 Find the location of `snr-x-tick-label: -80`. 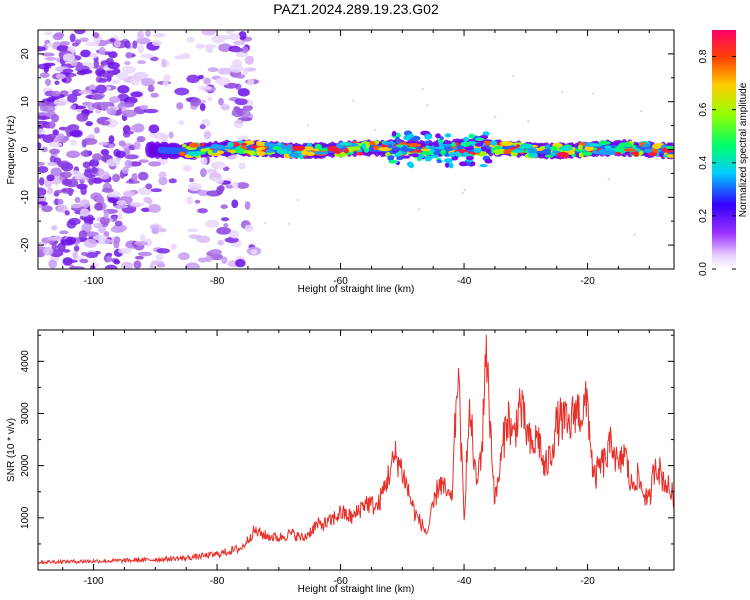

snr-x-tick-label: -80 is located at coordinates (217, 581).